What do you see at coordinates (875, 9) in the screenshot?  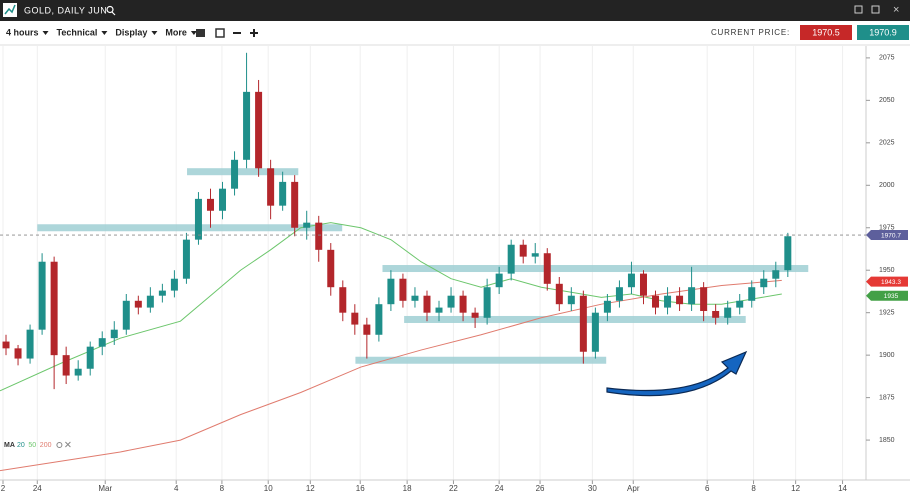 I see `maximize-button` at bounding box center [875, 9].